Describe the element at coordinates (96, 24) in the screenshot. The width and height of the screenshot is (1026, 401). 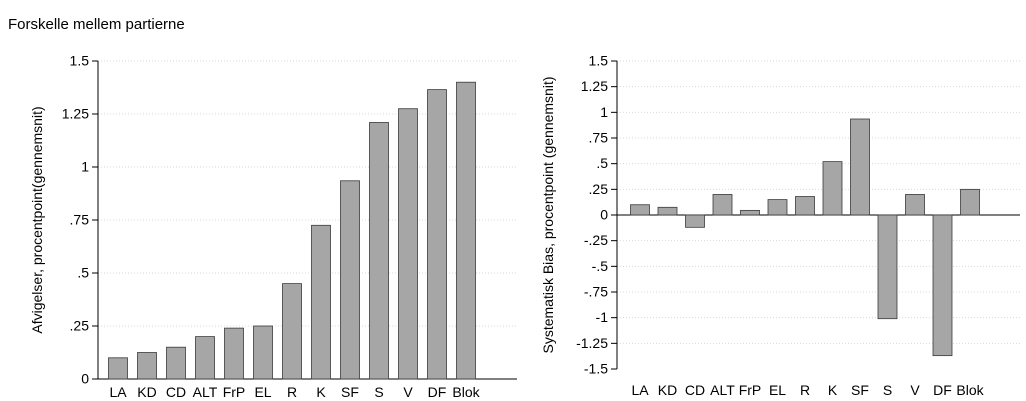
I see `chart-title: Forskelle mellem partierne` at that location.